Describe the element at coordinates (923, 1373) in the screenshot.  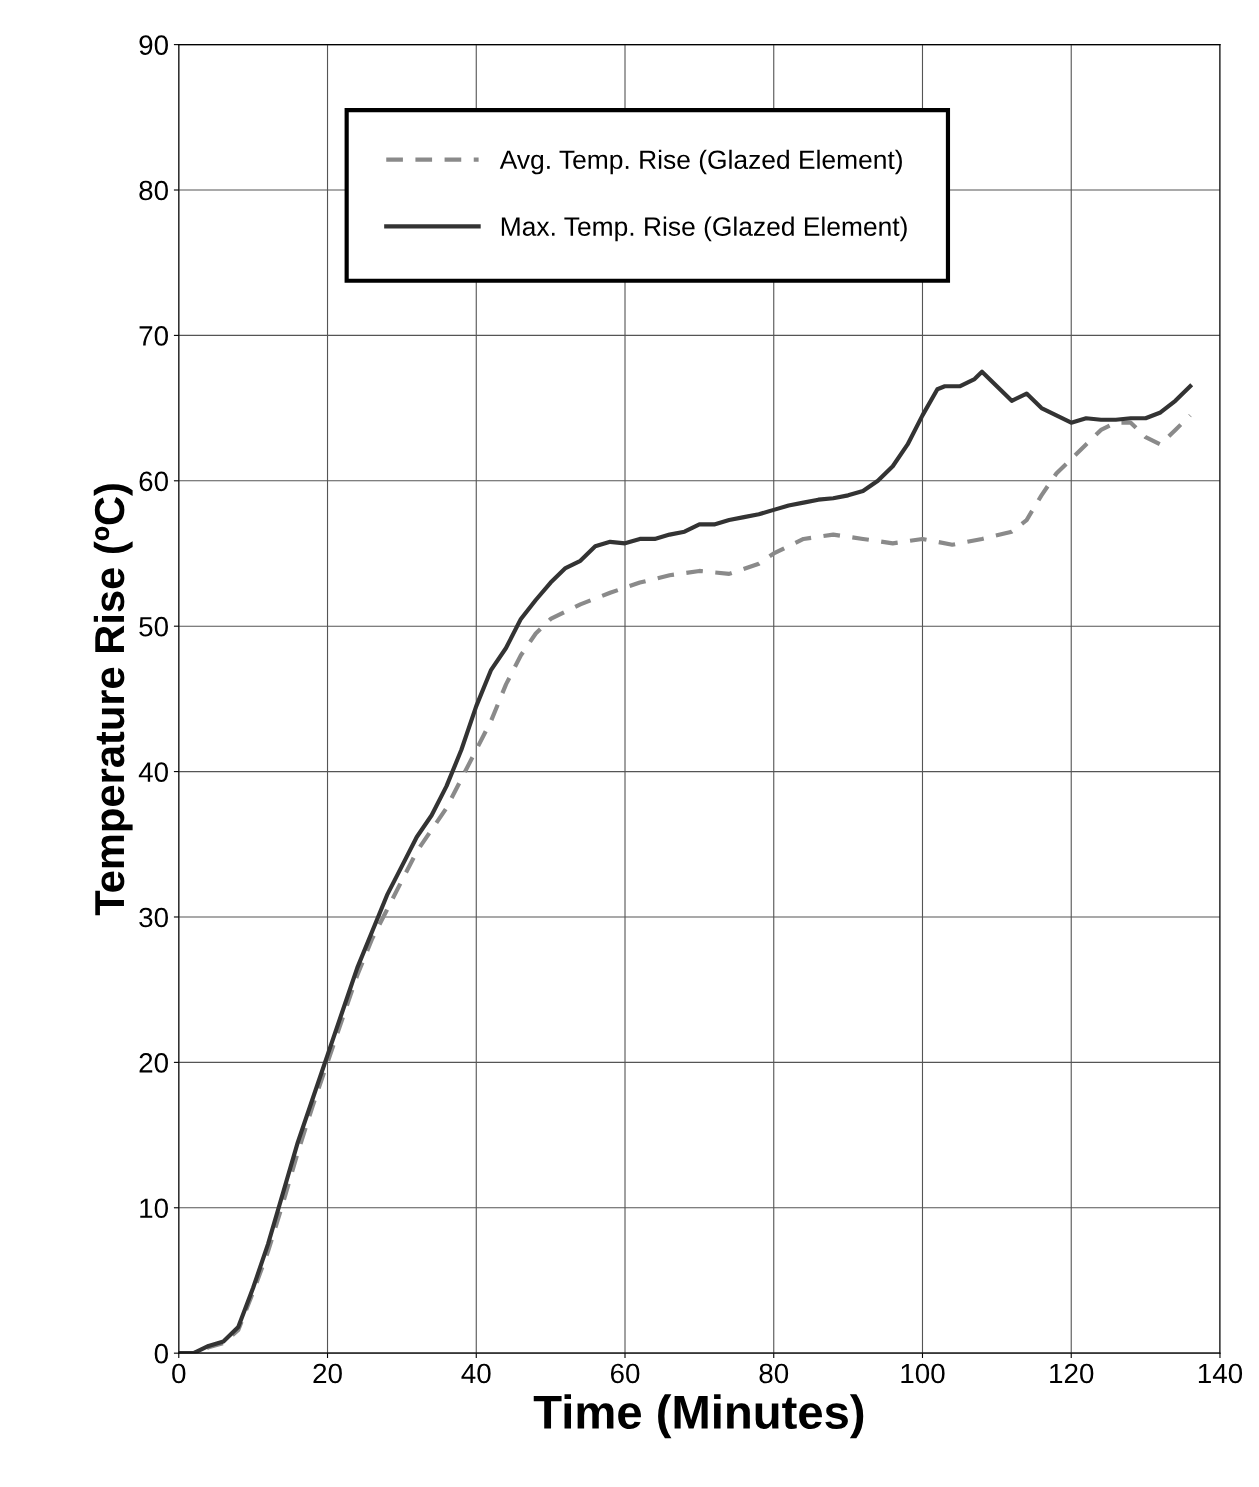
I see `x-tick-label: 100` at that location.